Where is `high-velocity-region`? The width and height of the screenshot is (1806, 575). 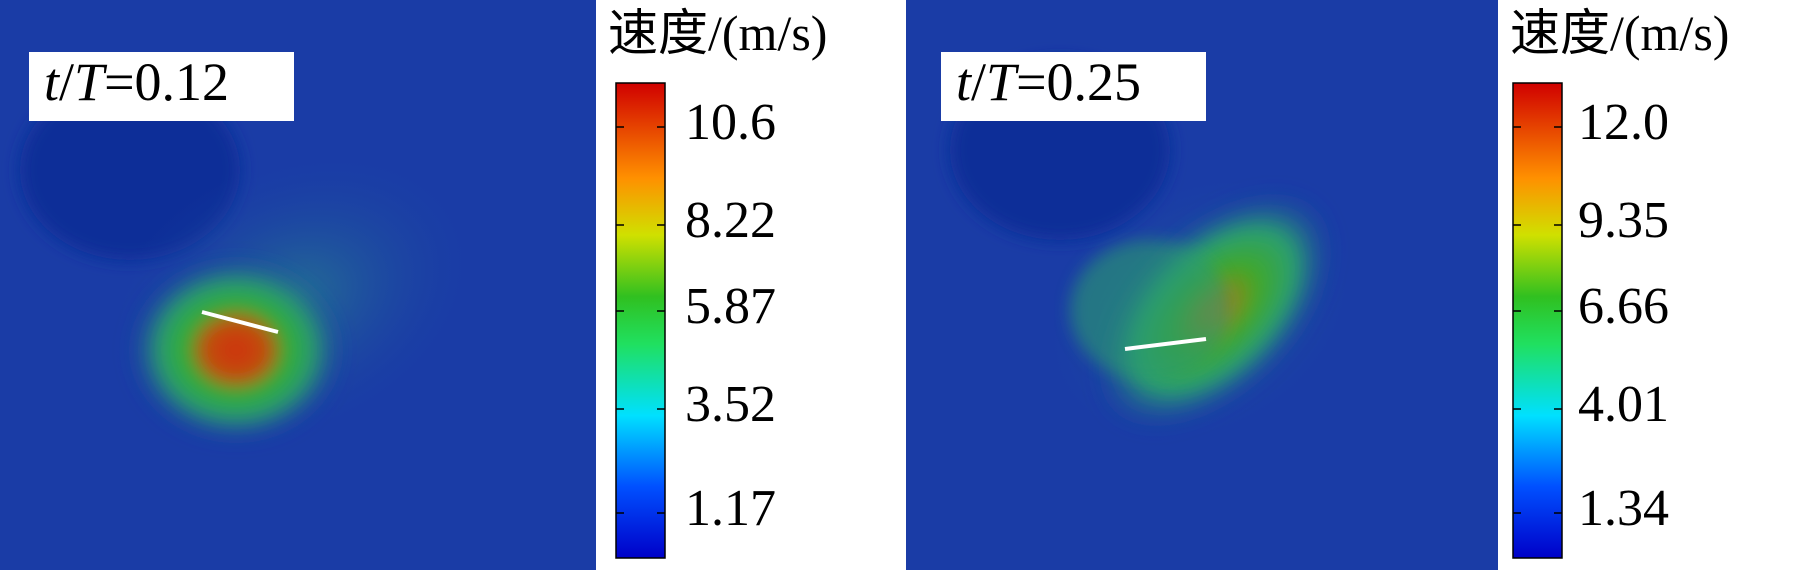
high-velocity-region is located at coordinates (236, 350).